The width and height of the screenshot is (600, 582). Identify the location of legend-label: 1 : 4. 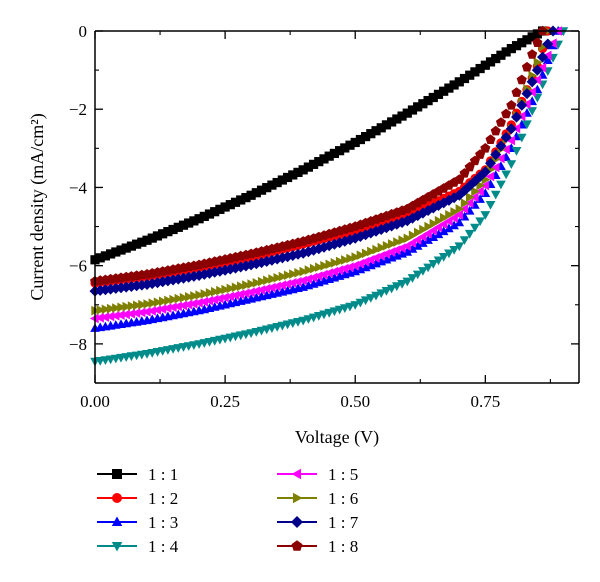
(163, 546).